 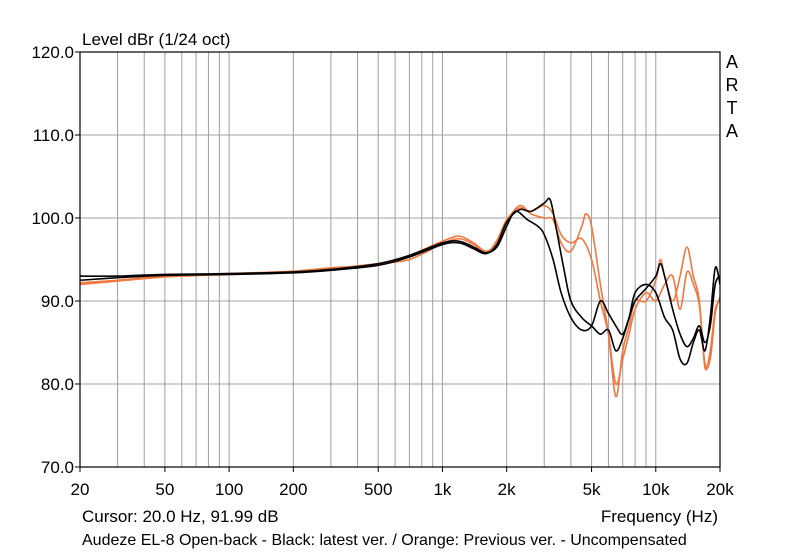 What do you see at coordinates (732, 85) in the screenshot?
I see `brand-letter-r: R` at bounding box center [732, 85].